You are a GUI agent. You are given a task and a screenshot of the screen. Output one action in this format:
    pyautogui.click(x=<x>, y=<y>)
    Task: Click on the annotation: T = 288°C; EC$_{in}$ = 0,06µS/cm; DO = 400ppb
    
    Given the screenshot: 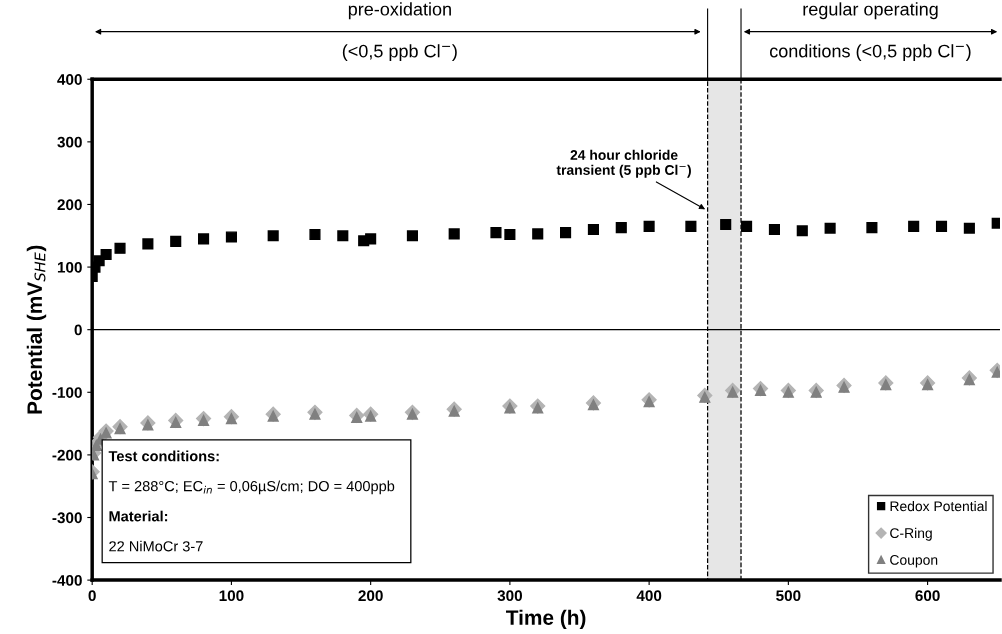 What is the action you would take?
    pyautogui.click(x=251, y=487)
    